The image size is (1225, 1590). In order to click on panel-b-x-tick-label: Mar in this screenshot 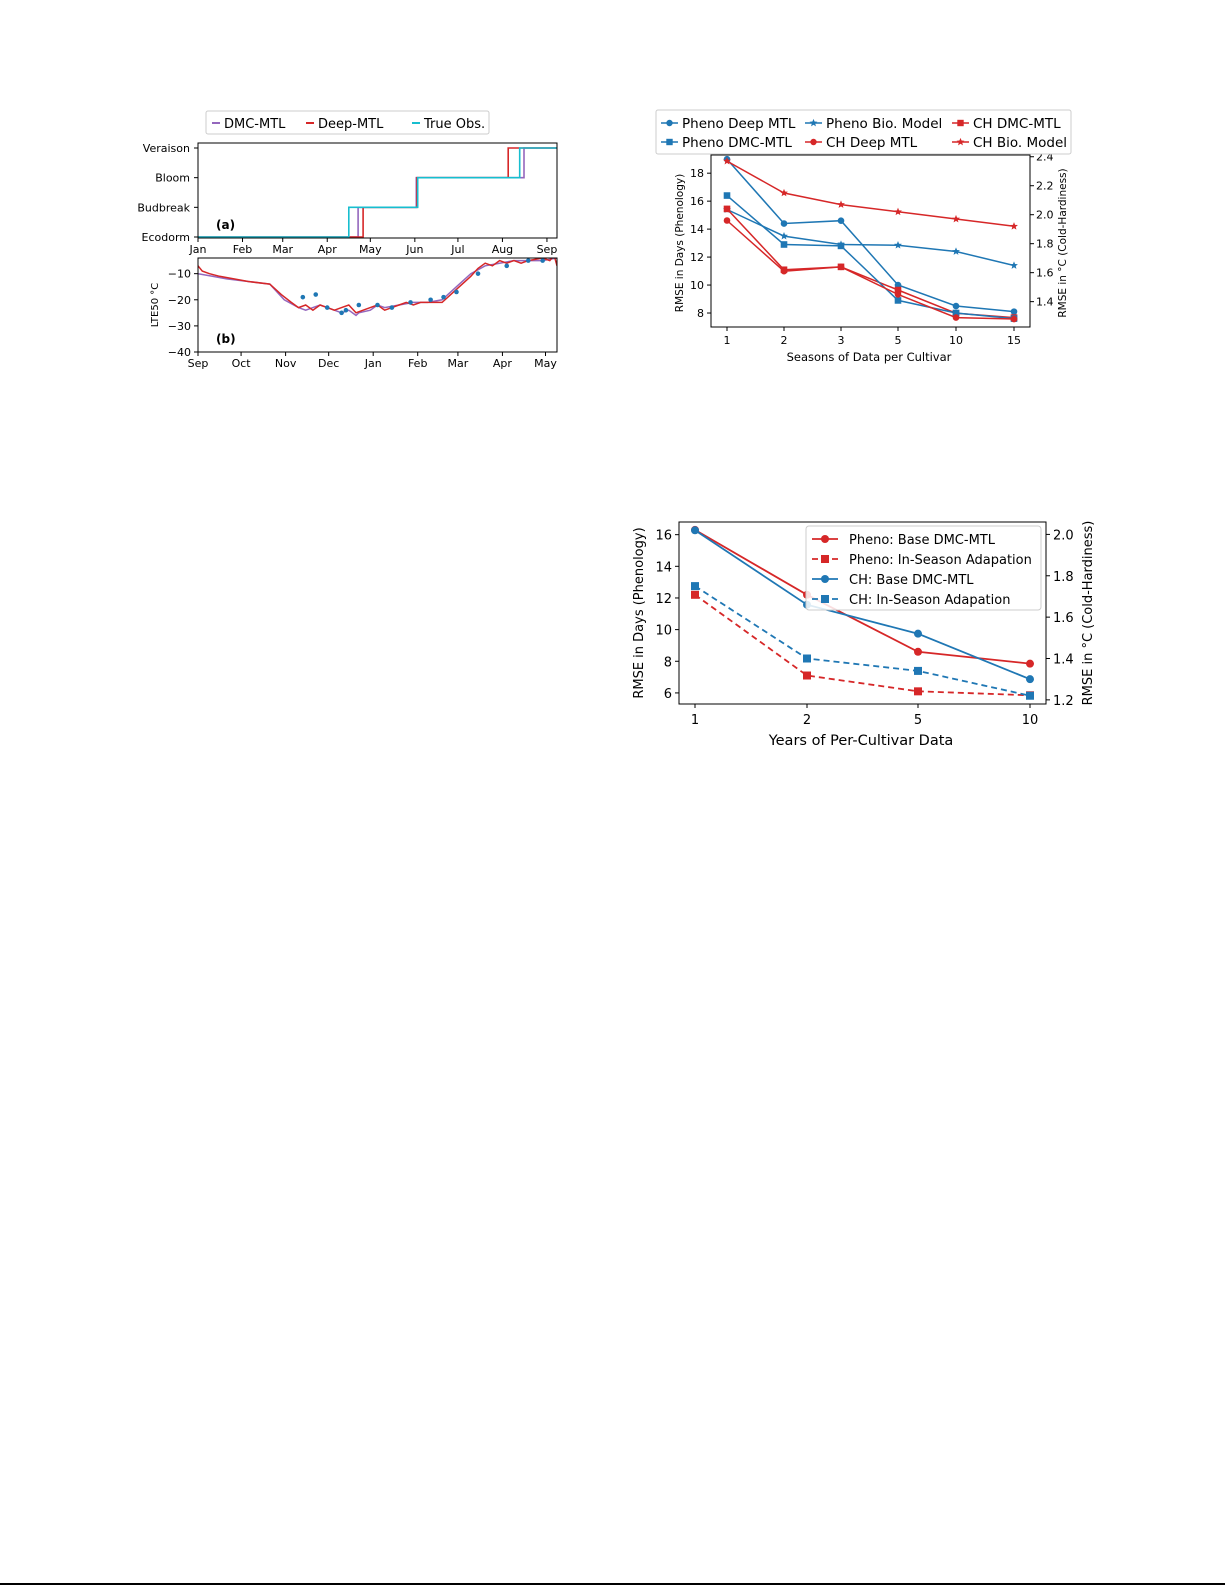, I will do `click(458, 363)`.